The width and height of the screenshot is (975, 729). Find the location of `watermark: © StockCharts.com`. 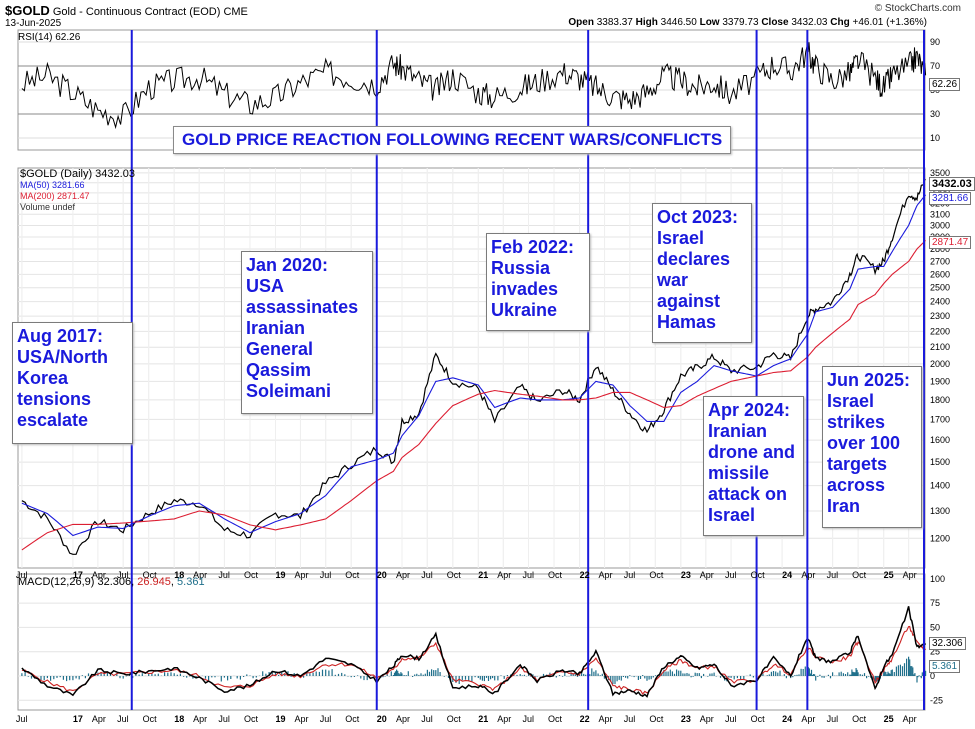

watermark: © StockCharts.com is located at coordinates (917, 8).